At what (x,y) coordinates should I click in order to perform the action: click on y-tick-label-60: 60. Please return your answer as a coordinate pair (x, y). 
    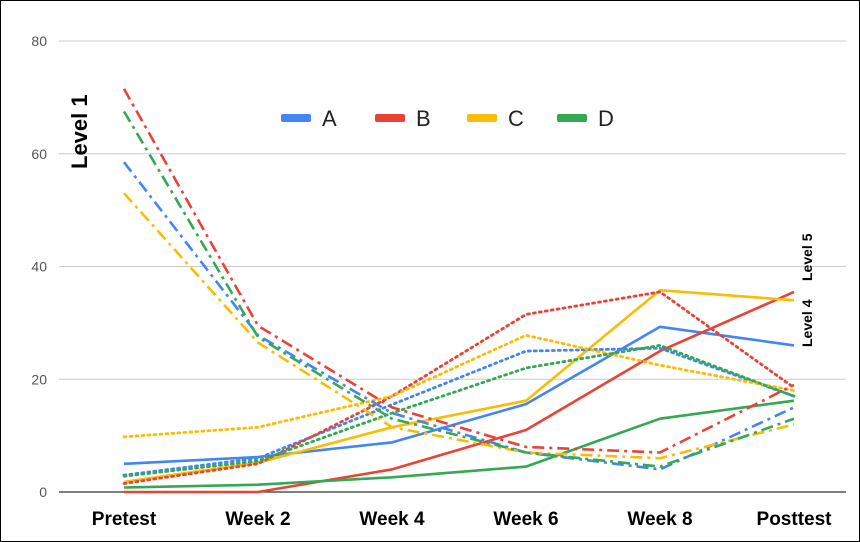
    Looking at the image, I should click on (39, 154).